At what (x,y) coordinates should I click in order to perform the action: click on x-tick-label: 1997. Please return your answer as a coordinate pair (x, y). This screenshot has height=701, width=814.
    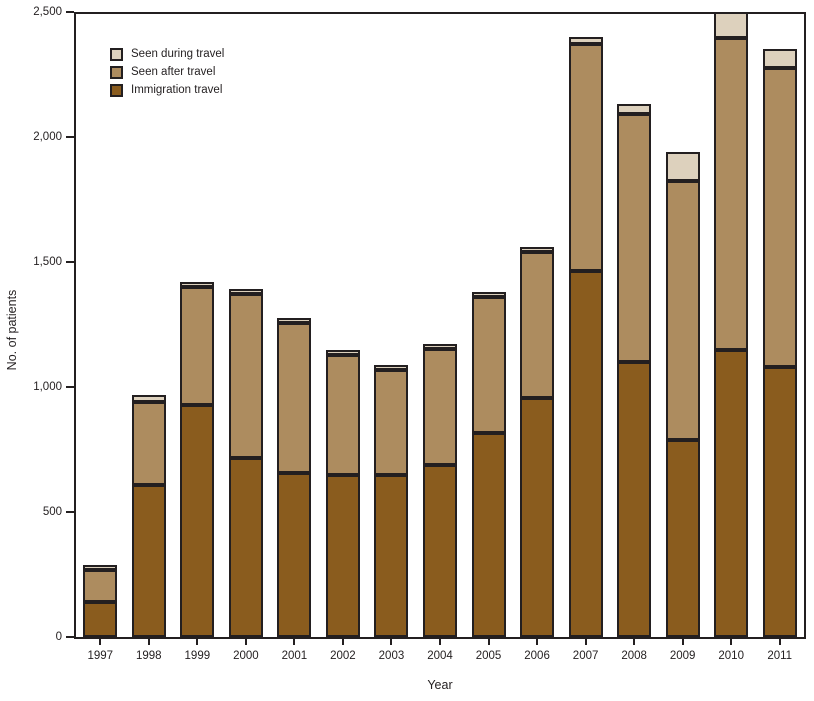
    Looking at the image, I should click on (100, 656).